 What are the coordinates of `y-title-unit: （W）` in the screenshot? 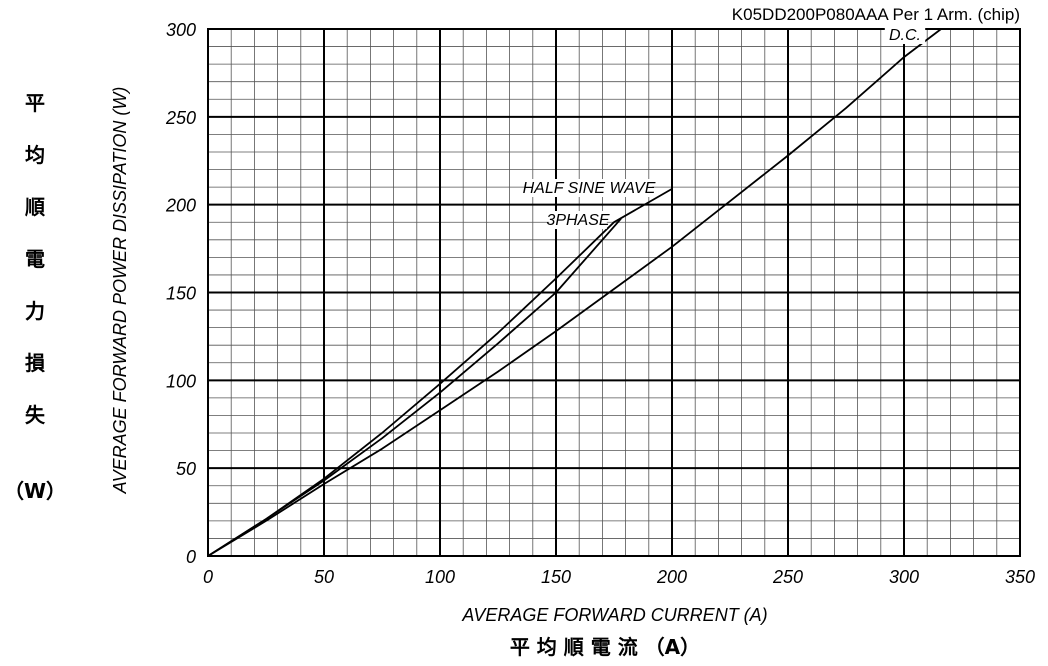 It's located at (35, 491).